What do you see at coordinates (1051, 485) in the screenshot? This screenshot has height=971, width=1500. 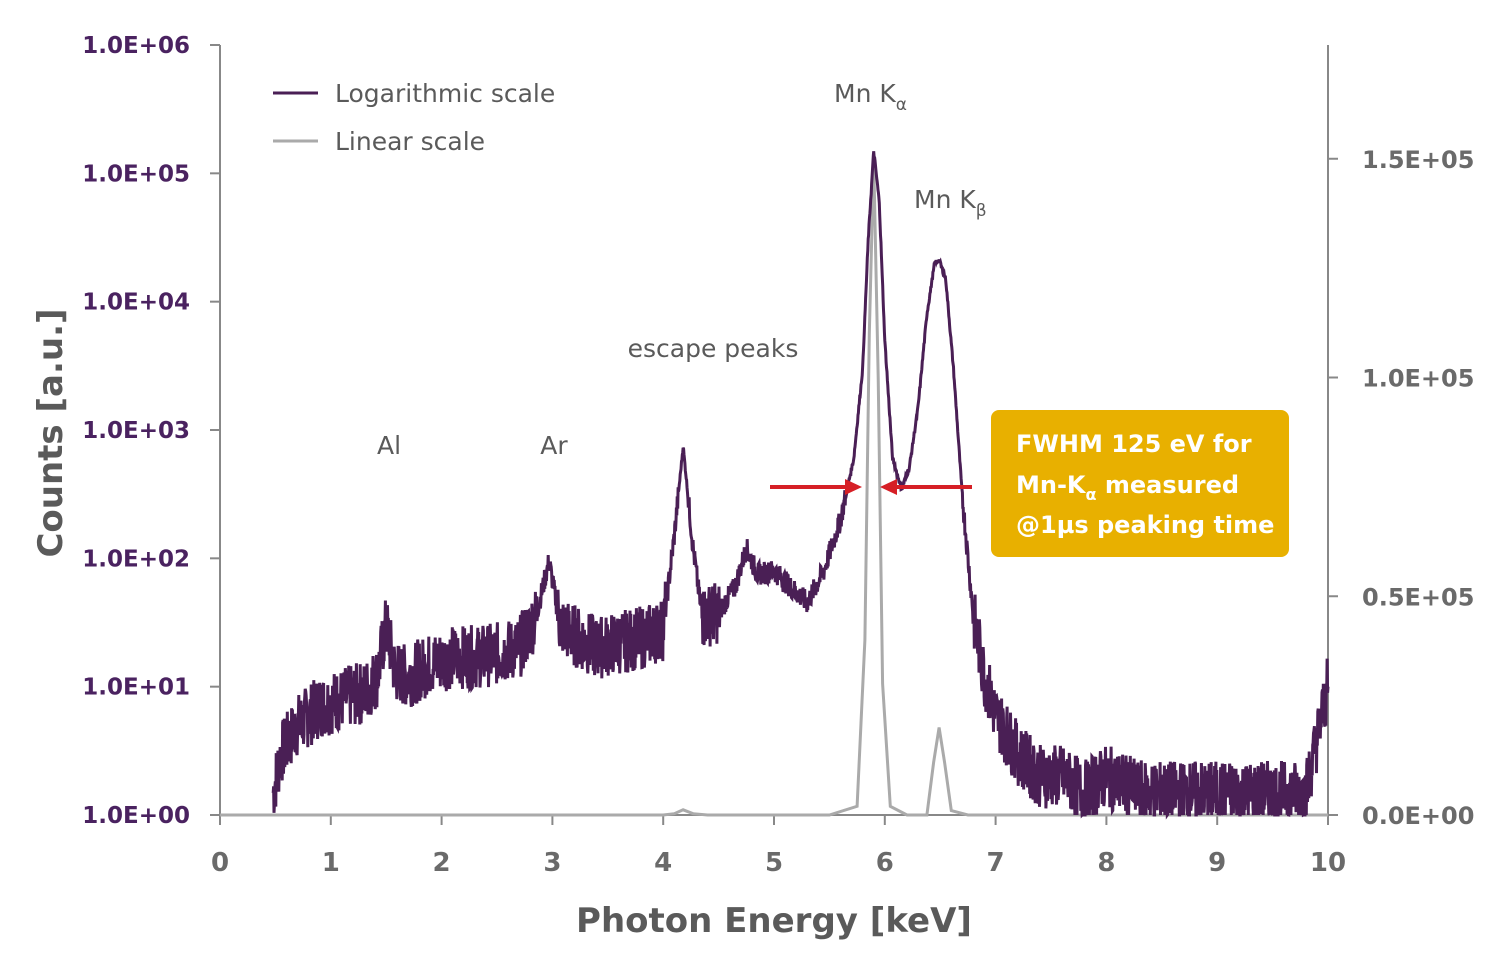 I see `fwhm-box-line2-base: Mn-K` at bounding box center [1051, 485].